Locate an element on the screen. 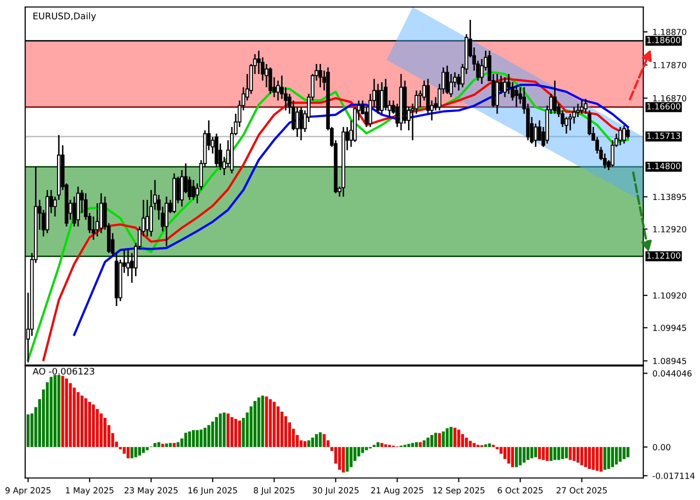 Image resolution: width=700 pixels, height=500 pixels. y-tick-label: 1.10920 is located at coordinates (669, 295).